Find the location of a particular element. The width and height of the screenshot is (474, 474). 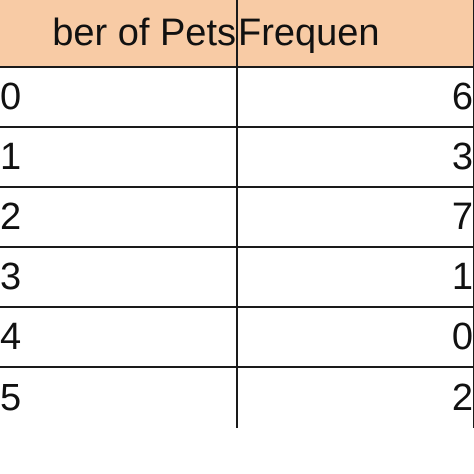

table-row: 0 6 is located at coordinates (237, 97).